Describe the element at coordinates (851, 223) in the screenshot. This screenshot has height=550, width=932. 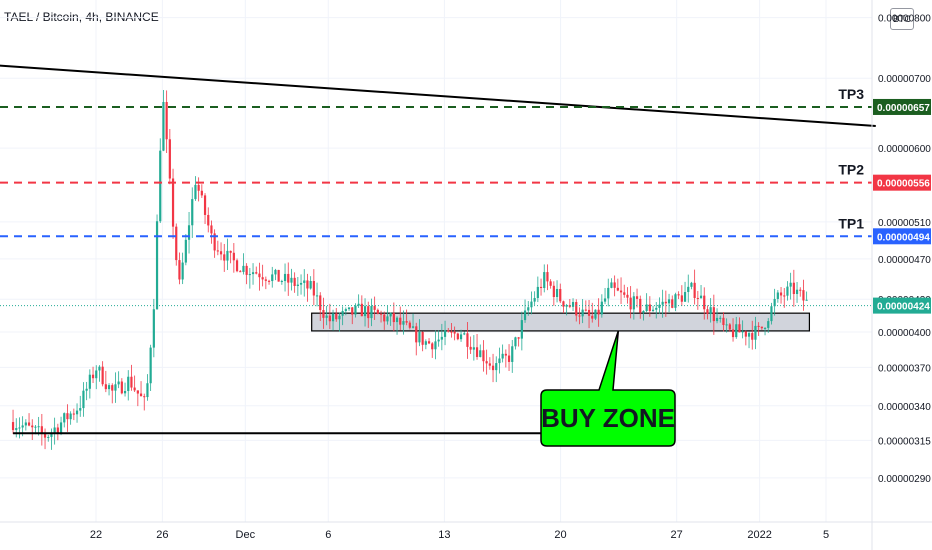
I see `level-label-tp1: TP1` at that location.